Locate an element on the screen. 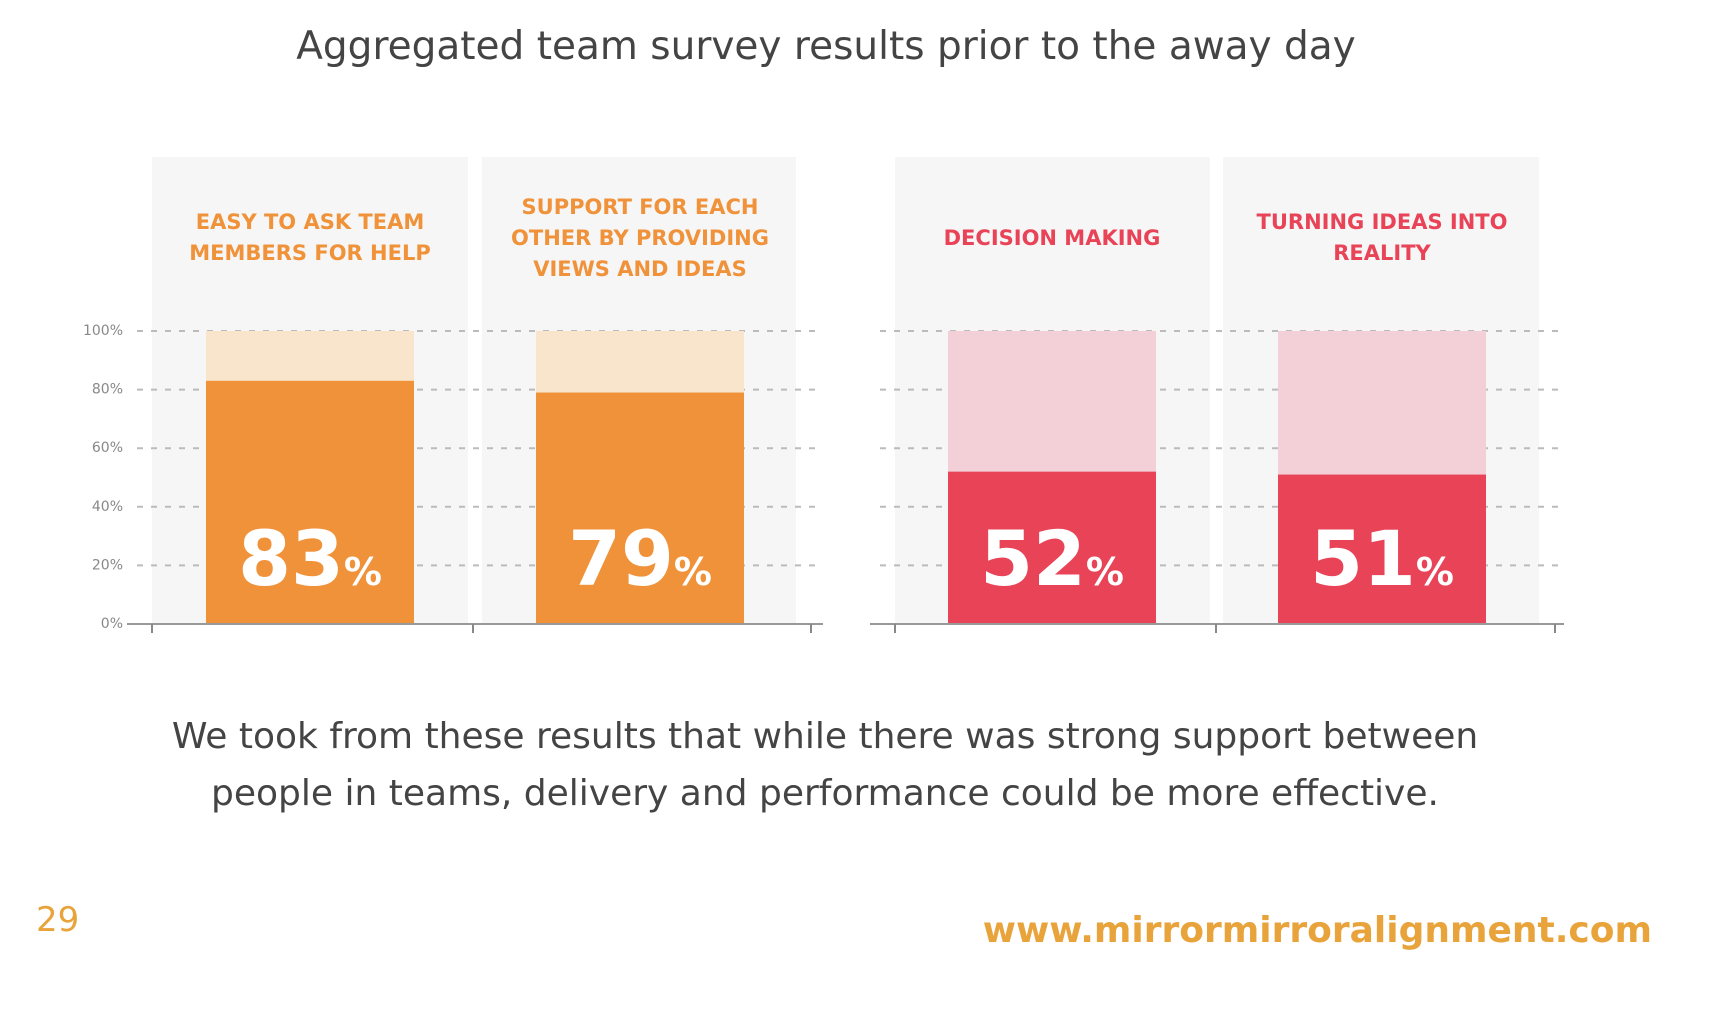  value-label: 52% is located at coordinates (1052, 558).